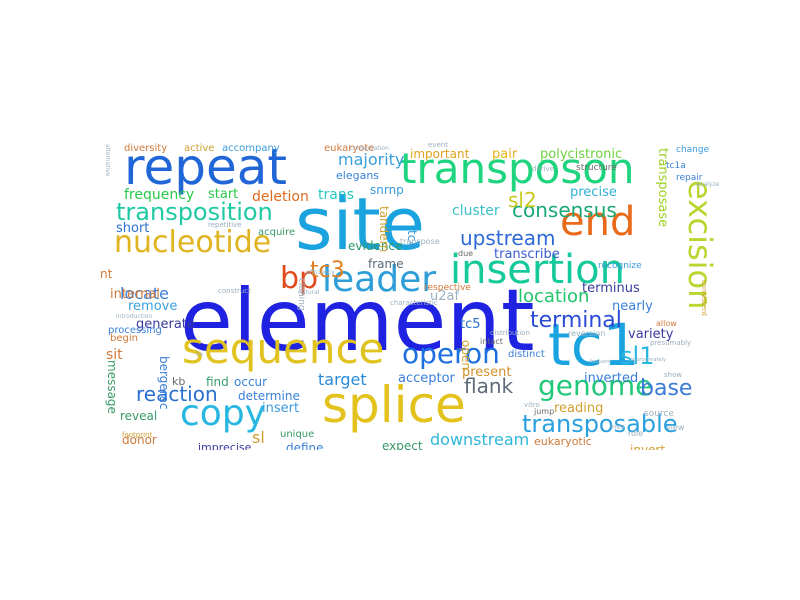 The image size is (800, 600). What do you see at coordinates (177, 394) in the screenshot?
I see `word-reaction: reaction` at bounding box center [177, 394].